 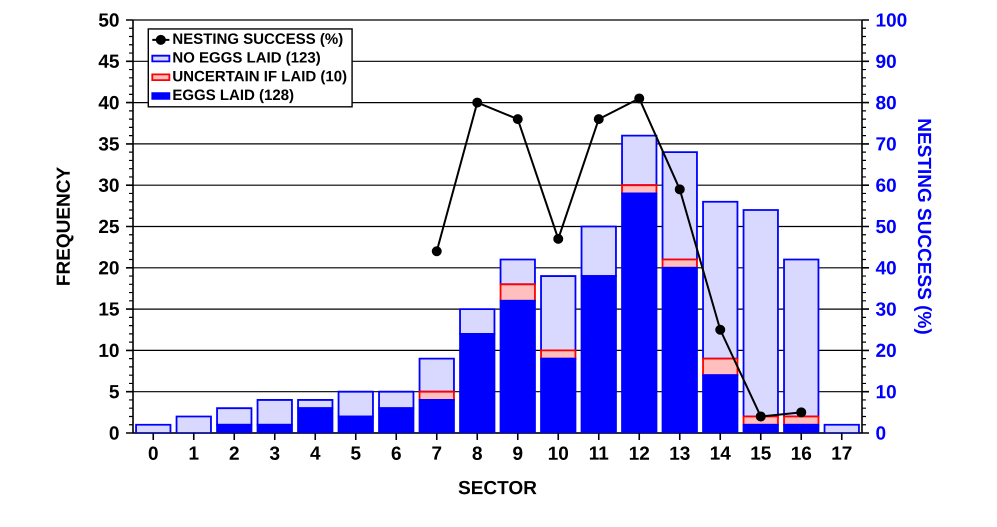 I want to click on x-tick-label: 0, so click(x=153, y=453).